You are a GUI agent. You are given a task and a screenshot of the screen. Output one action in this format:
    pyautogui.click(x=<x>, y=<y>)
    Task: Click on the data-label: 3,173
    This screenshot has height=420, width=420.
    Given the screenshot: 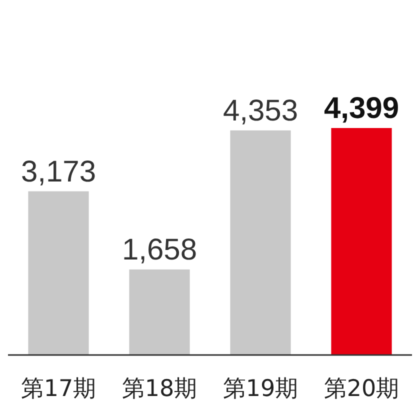 What is the action you would take?
    pyautogui.click(x=58, y=171)
    